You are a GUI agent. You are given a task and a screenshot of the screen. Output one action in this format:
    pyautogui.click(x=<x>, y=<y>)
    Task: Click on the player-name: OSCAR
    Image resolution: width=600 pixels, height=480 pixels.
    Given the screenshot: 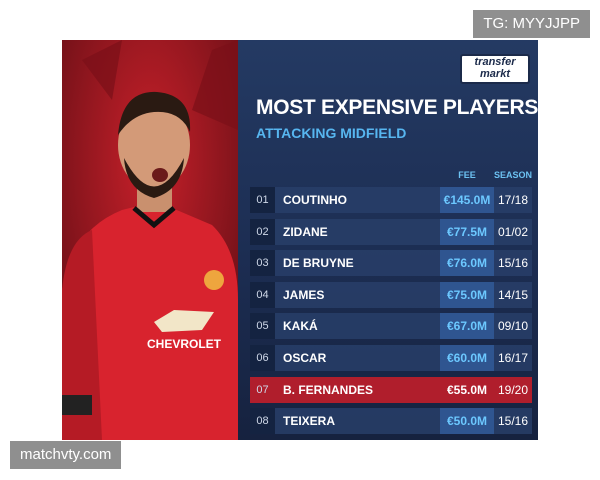 What is the action you would take?
    pyautogui.click(x=305, y=358)
    